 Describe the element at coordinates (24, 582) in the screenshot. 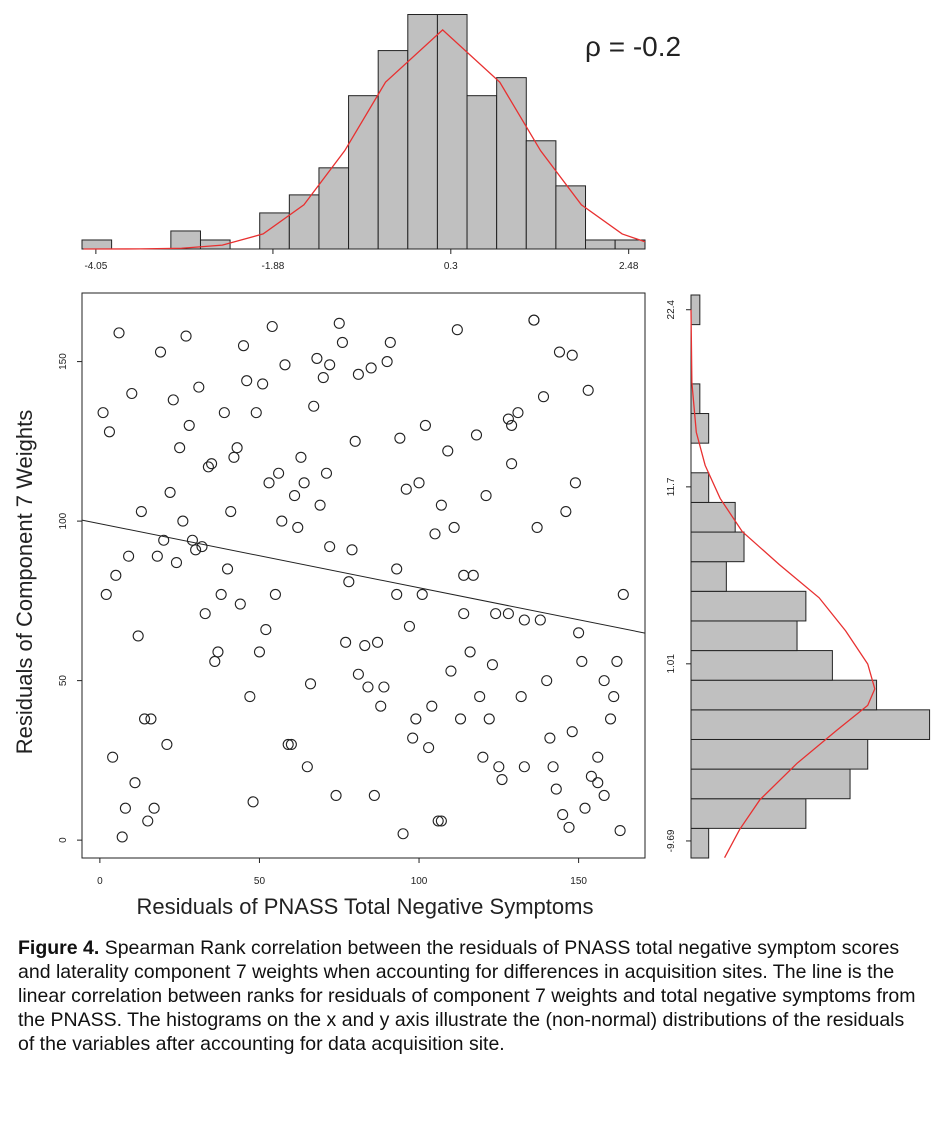

I see `y-axis-label: Residuals of Component 7 Weights` at that location.